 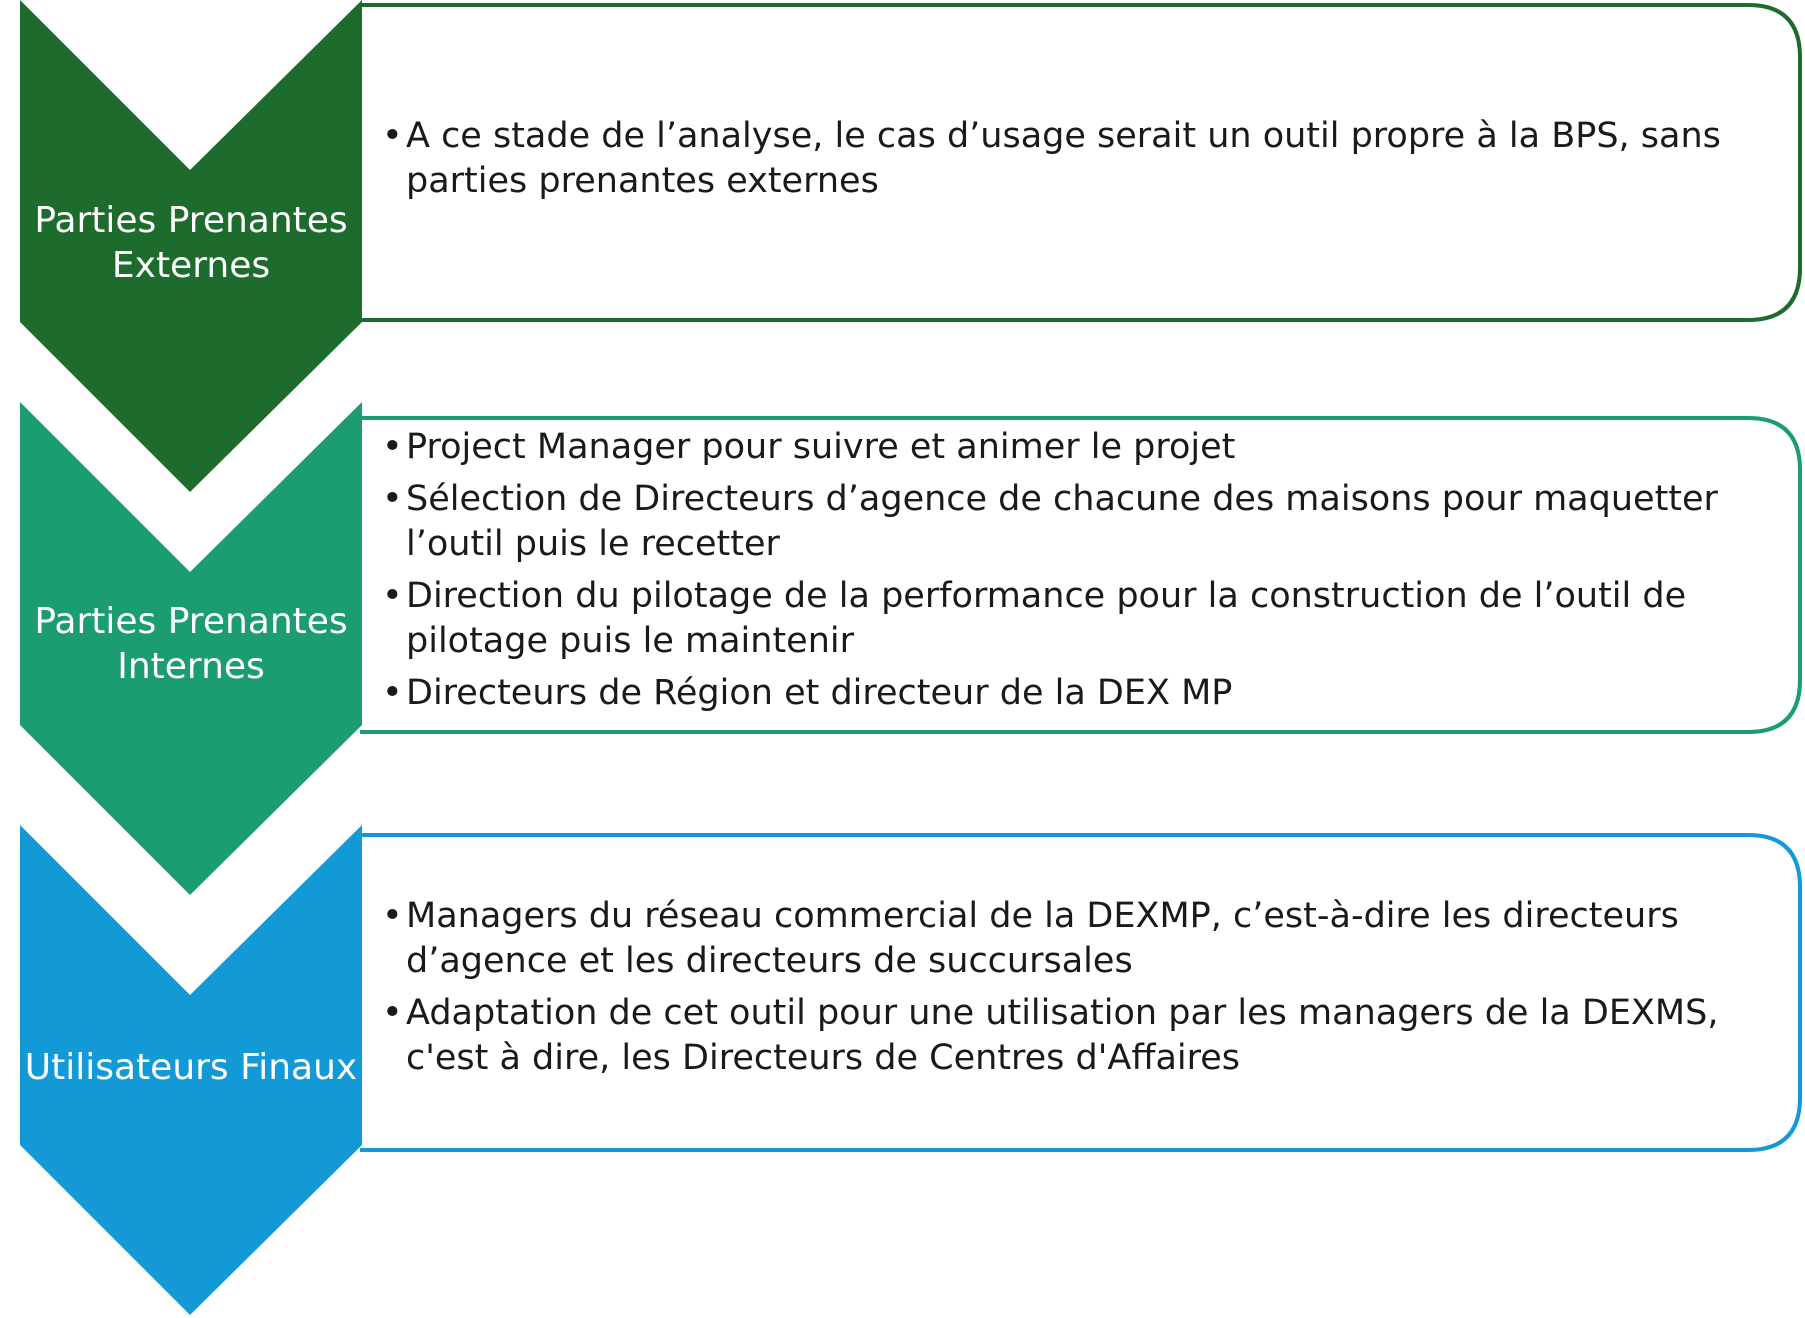 What do you see at coordinates (191, 644) in the screenshot?
I see `stage-2-label: Parties Prenantes Internes` at bounding box center [191, 644].